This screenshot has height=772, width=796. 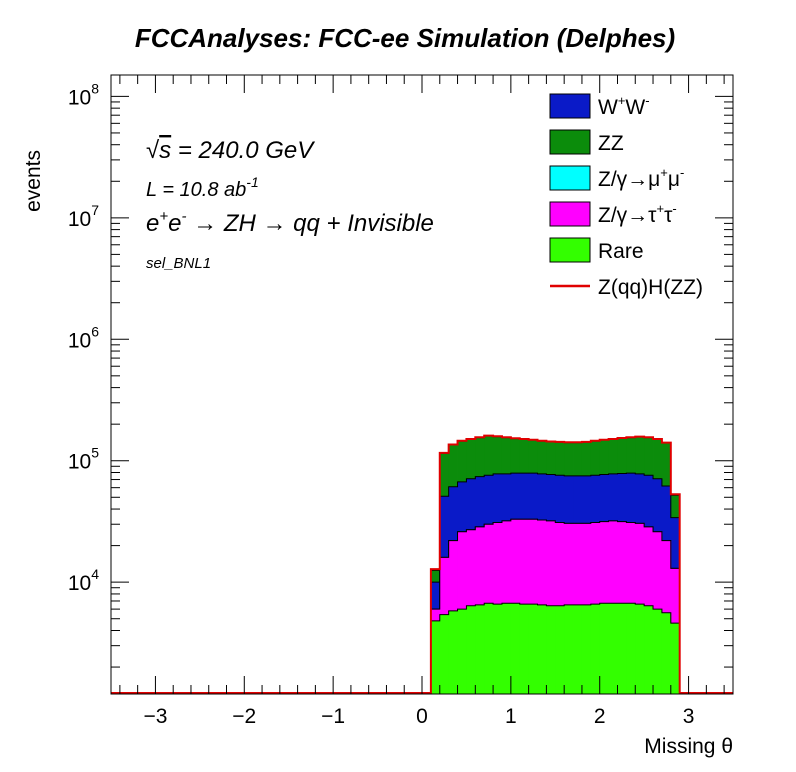 What do you see at coordinates (244, 716) in the screenshot?
I see `x-tick-label: −2` at bounding box center [244, 716].